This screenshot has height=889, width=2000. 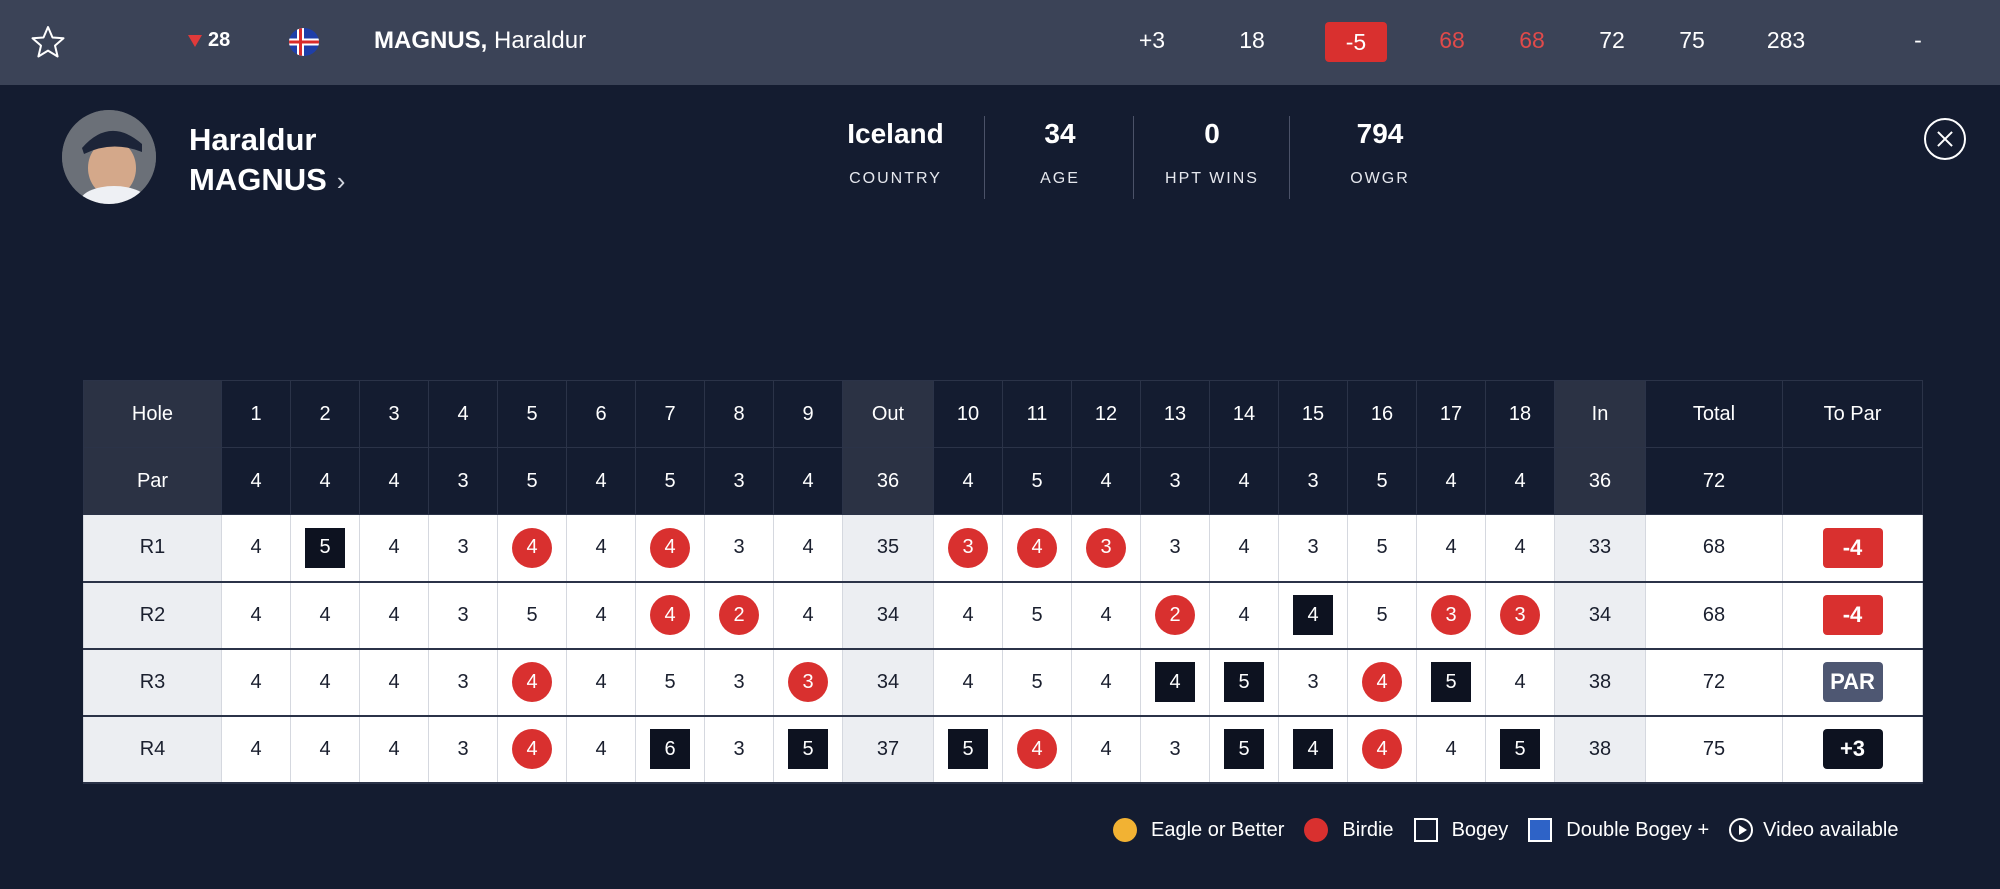 I want to click on hole-number-cell: 10, so click(x=968, y=414).